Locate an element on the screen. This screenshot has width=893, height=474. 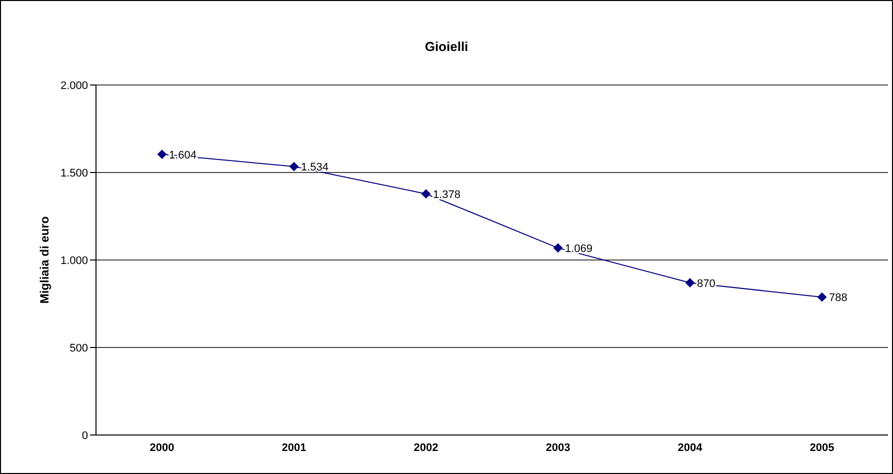
data-label: 788 is located at coordinates (838, 298).